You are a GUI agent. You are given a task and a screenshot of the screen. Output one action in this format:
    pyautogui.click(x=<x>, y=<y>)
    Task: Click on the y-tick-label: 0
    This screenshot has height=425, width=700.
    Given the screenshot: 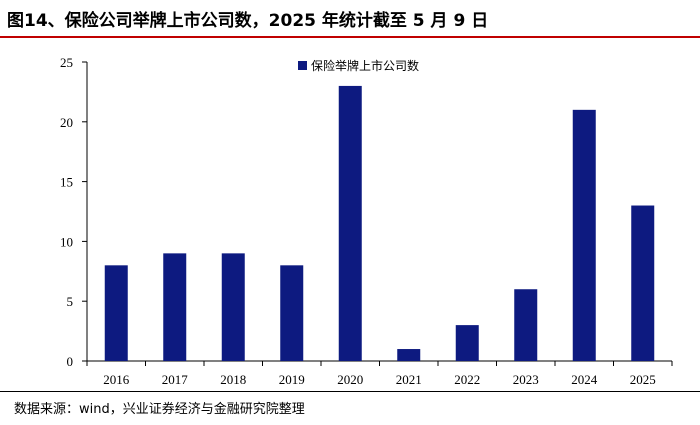 What is the action you would take?
    pyautogui.click(x=70, y=361)
    